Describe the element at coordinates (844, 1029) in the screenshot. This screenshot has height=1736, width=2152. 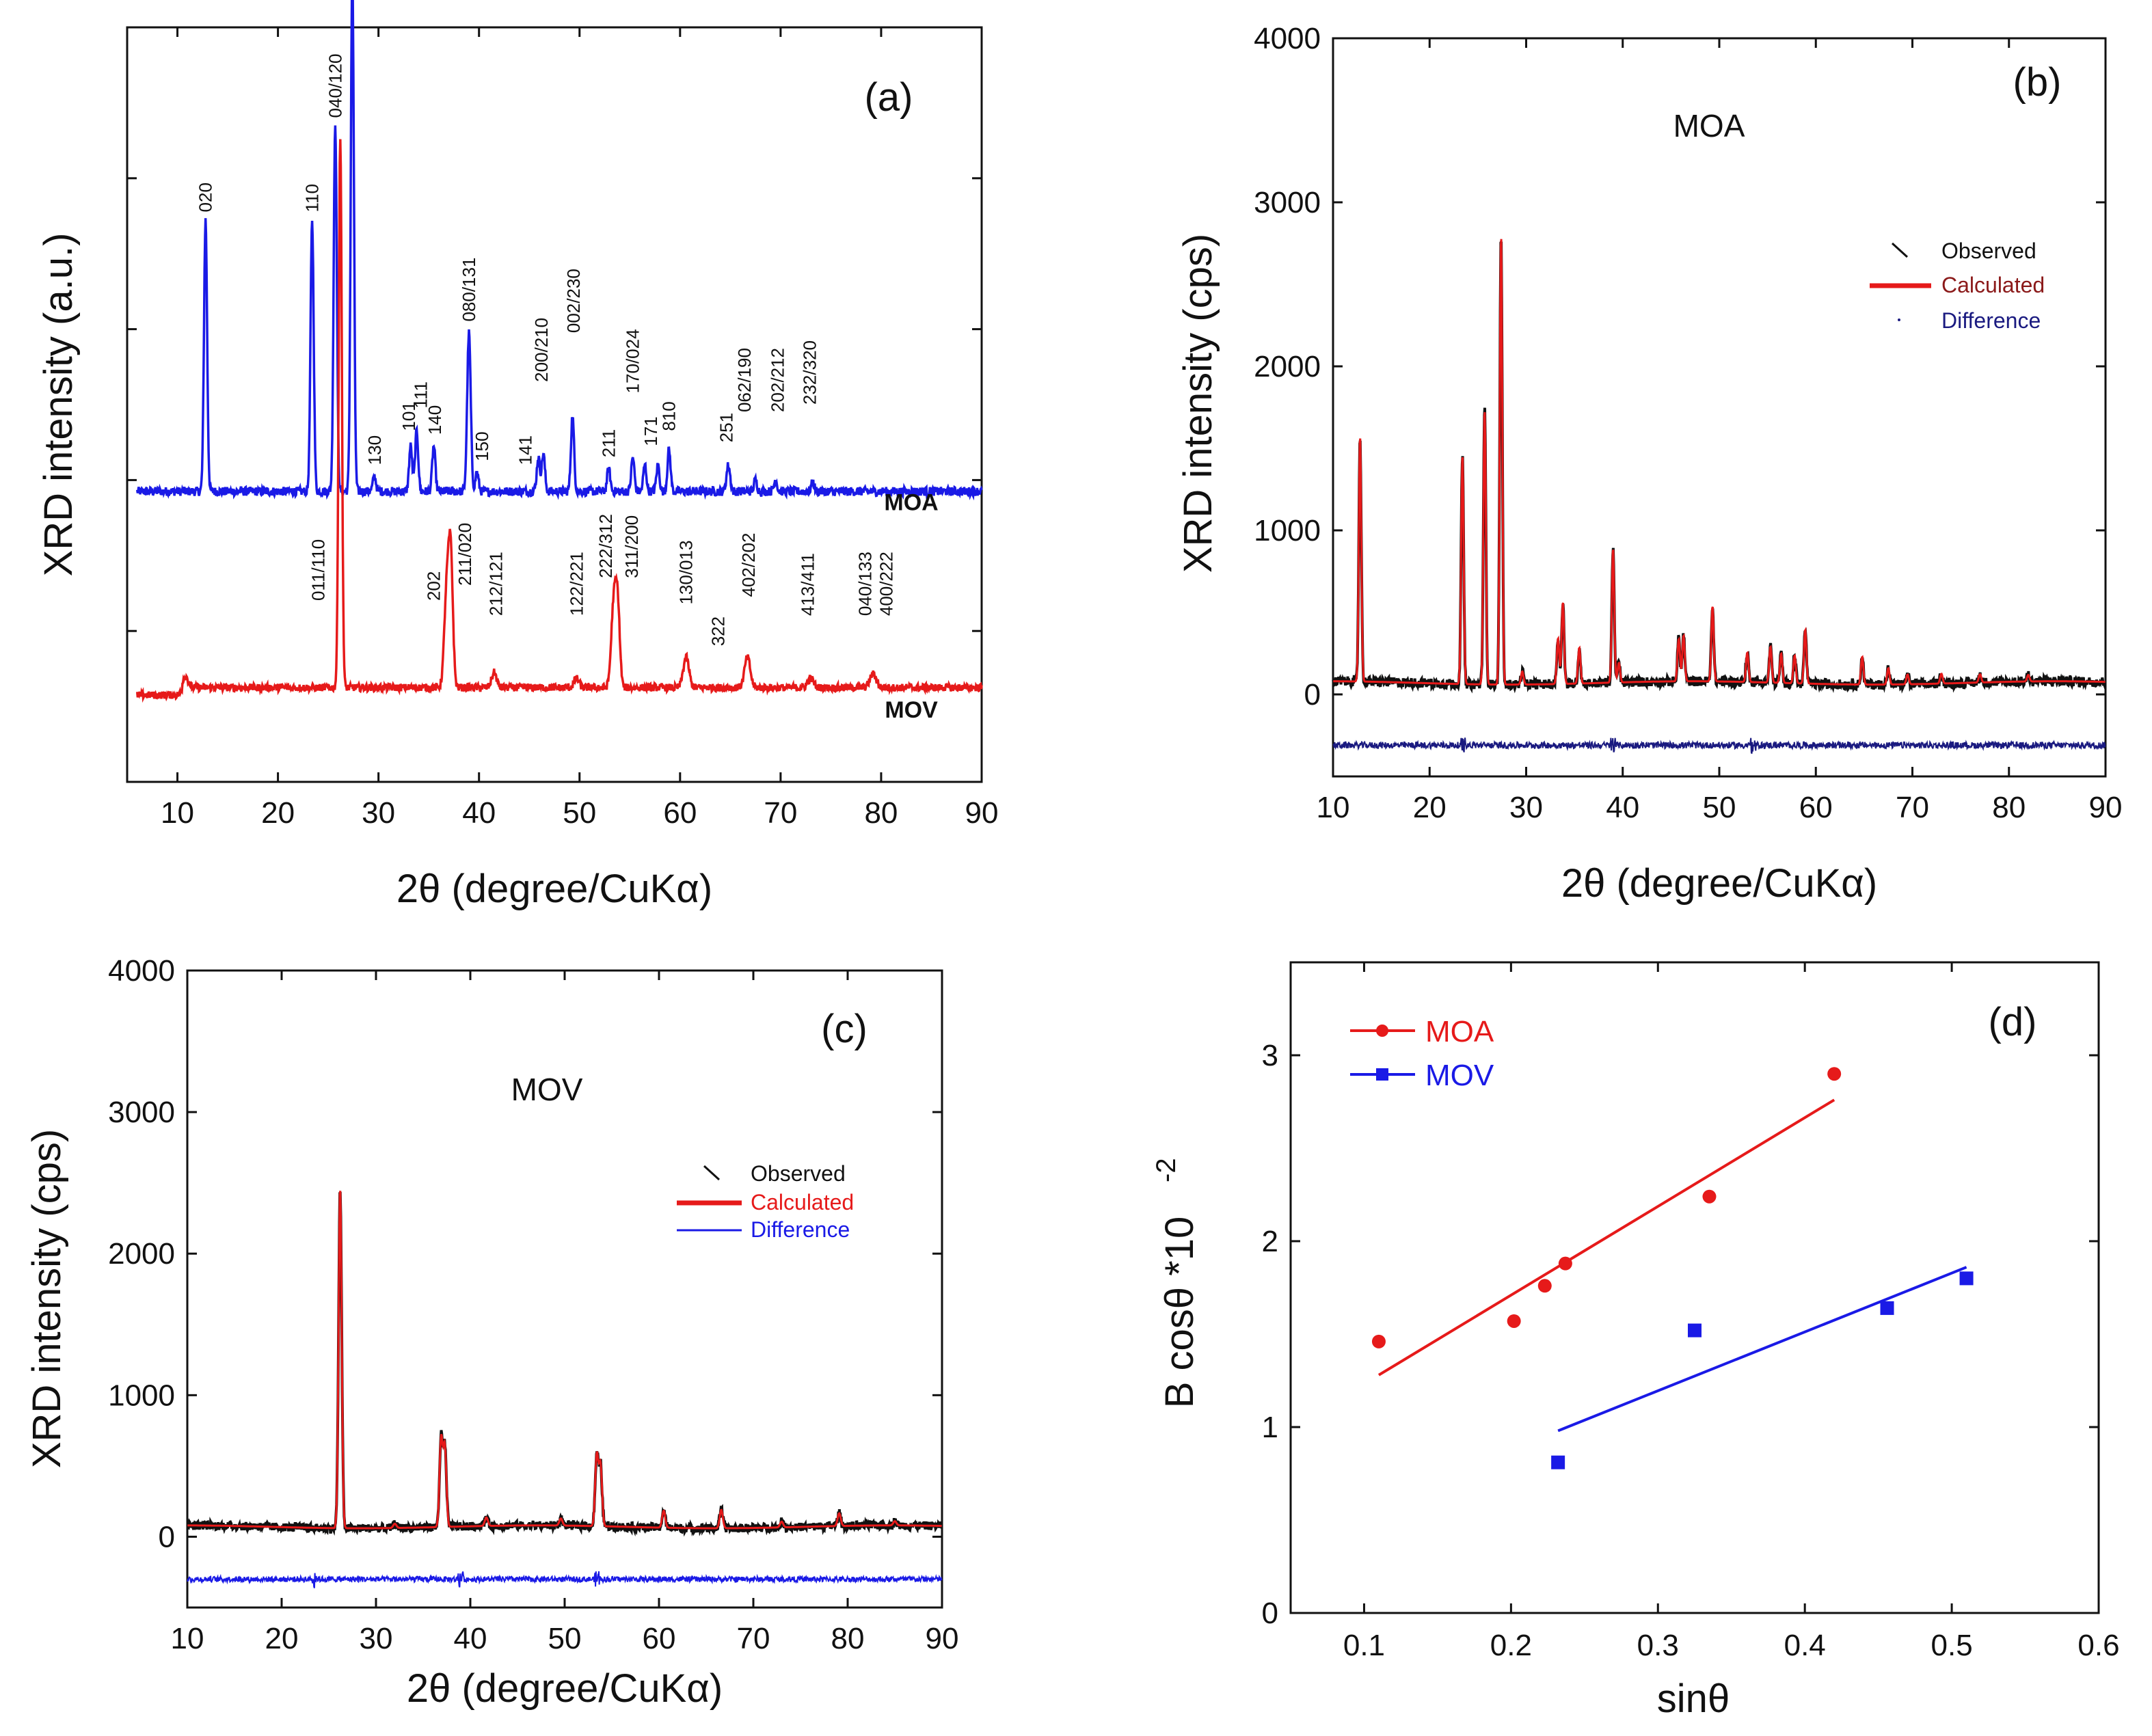
I see `panel-c-label: (c)` at that location.